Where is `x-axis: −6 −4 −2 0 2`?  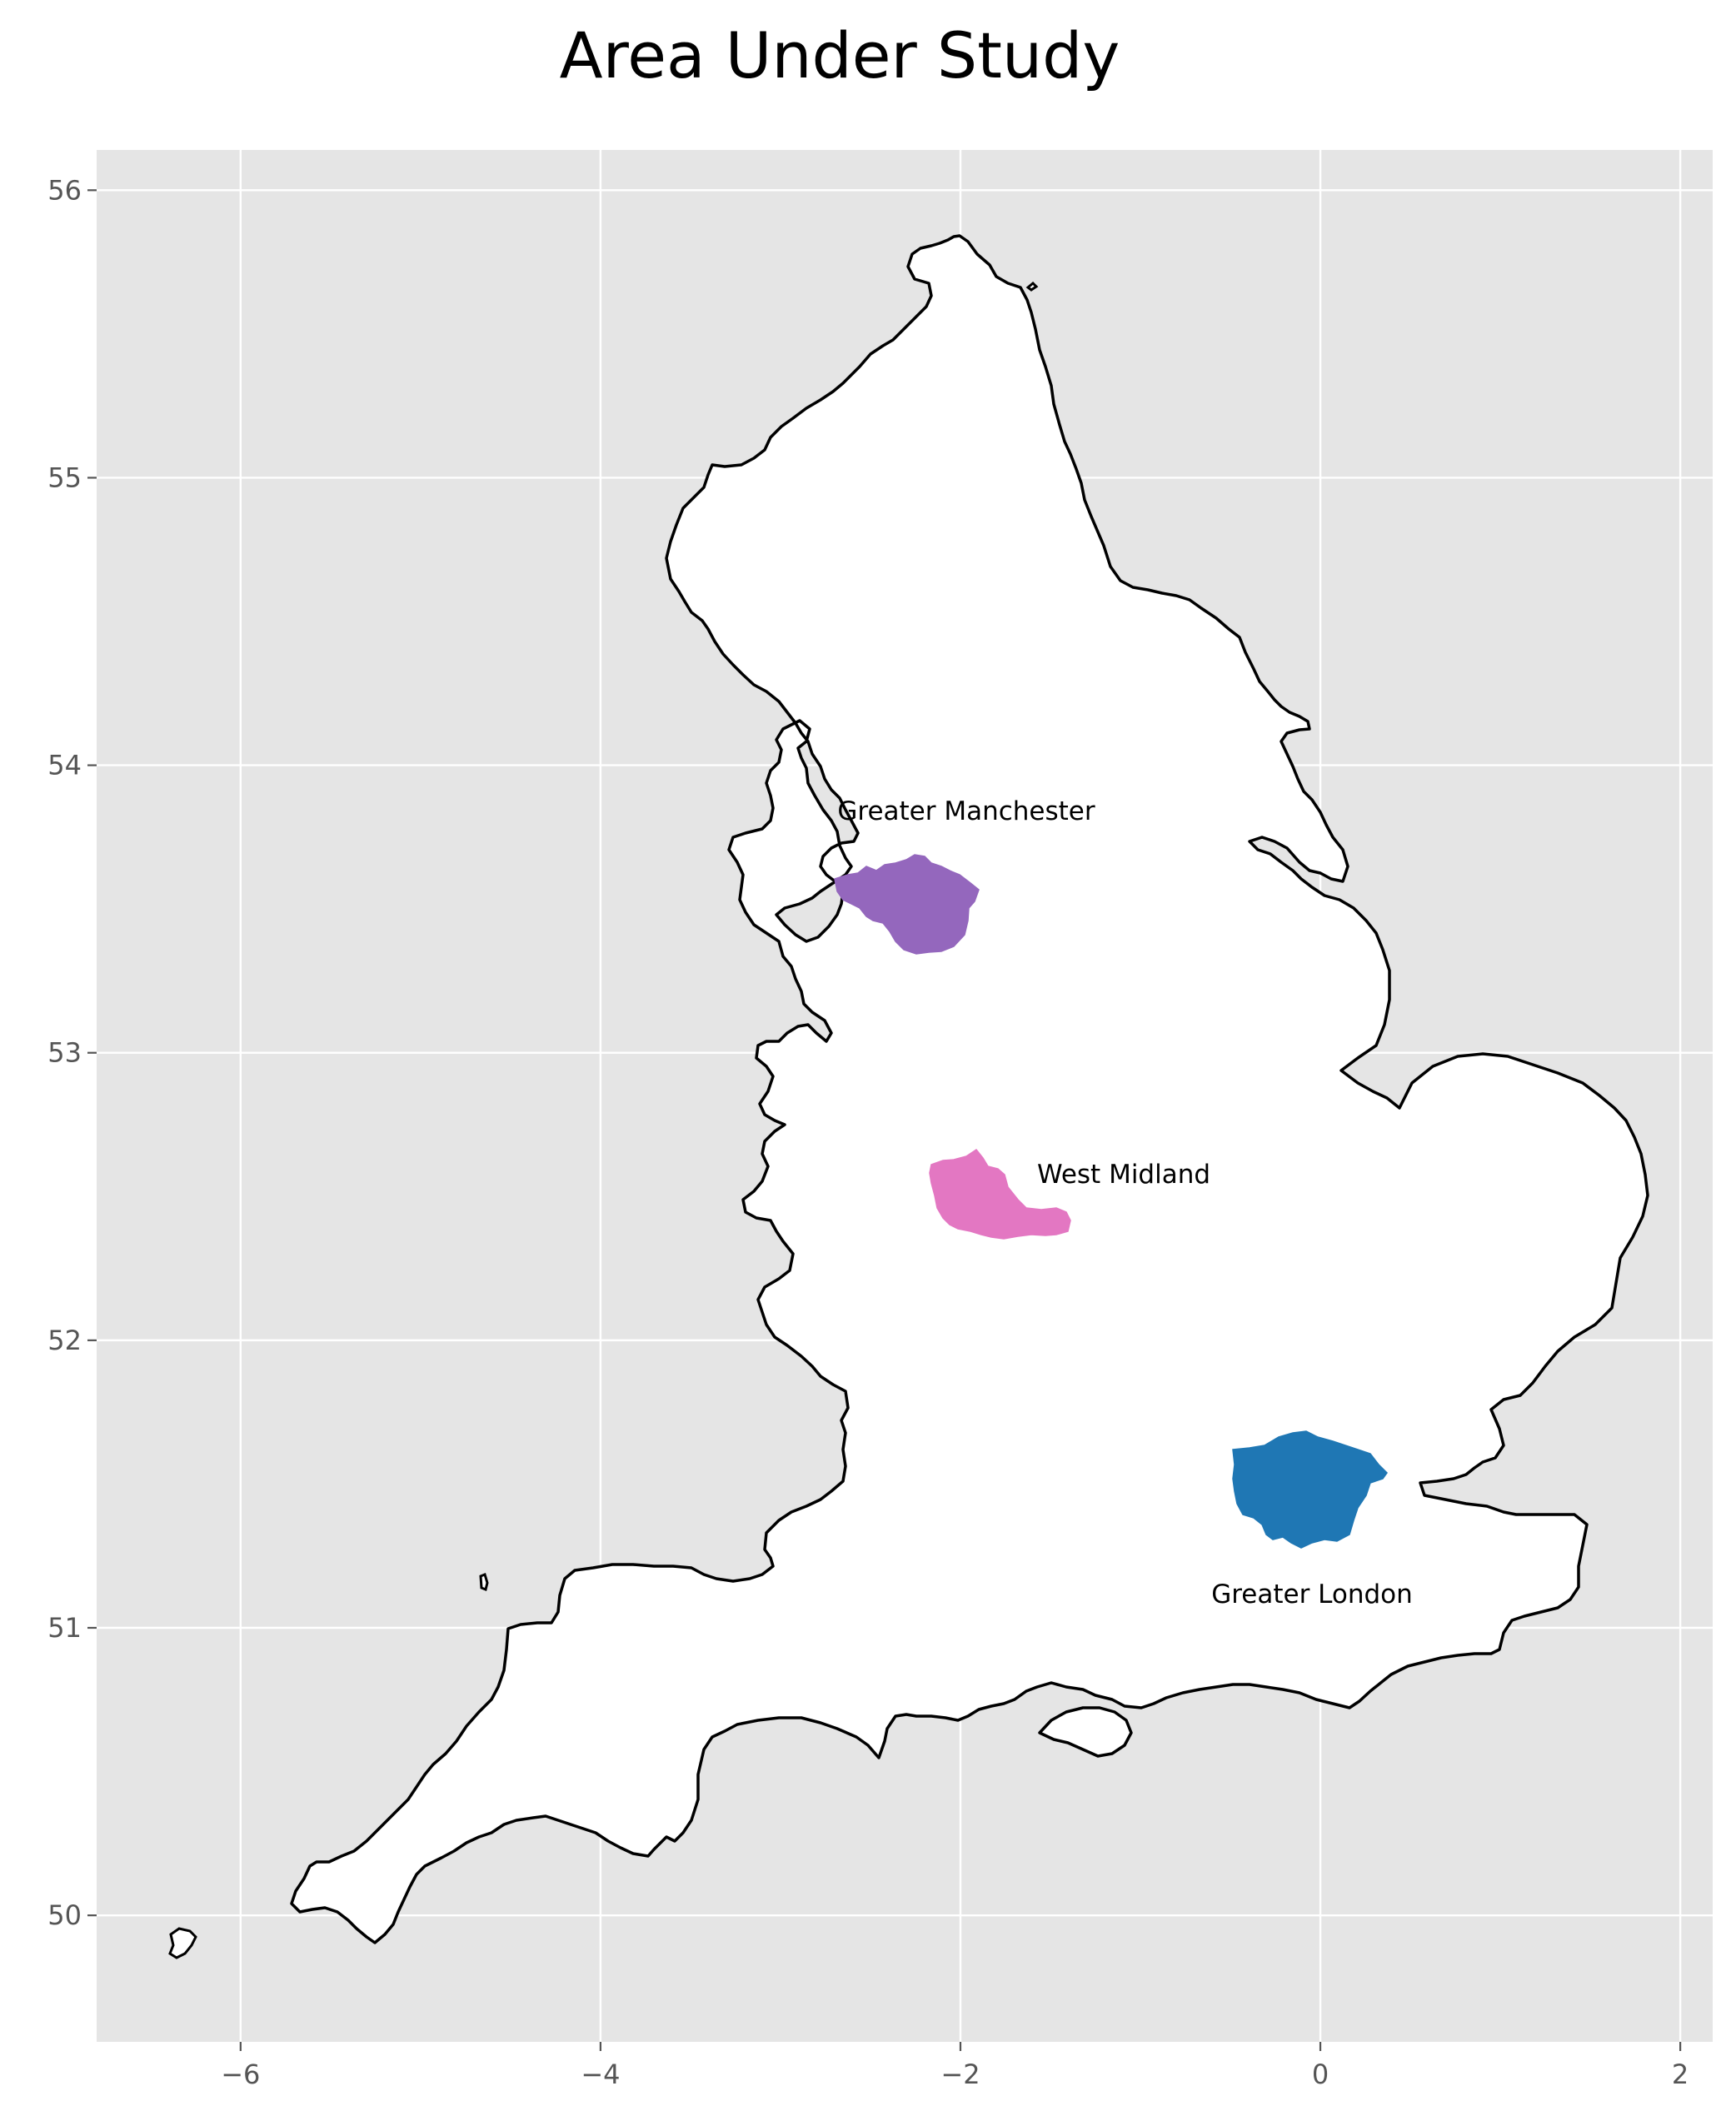
x-axis: −6 −4 −2 0 2 is located at coordinates (955, 2066).